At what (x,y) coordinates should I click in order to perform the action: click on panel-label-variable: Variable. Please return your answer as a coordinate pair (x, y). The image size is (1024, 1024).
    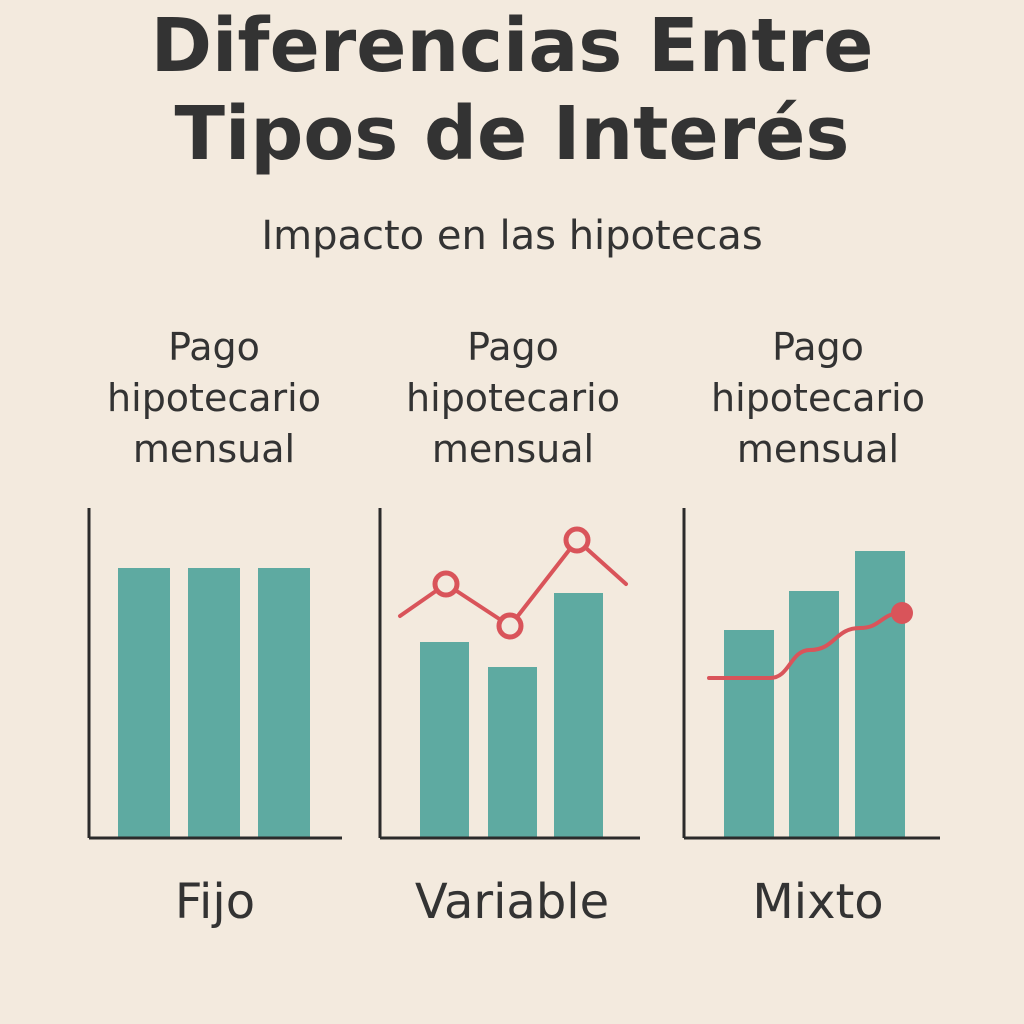
    Looking at the image, I should click on (512, 902).